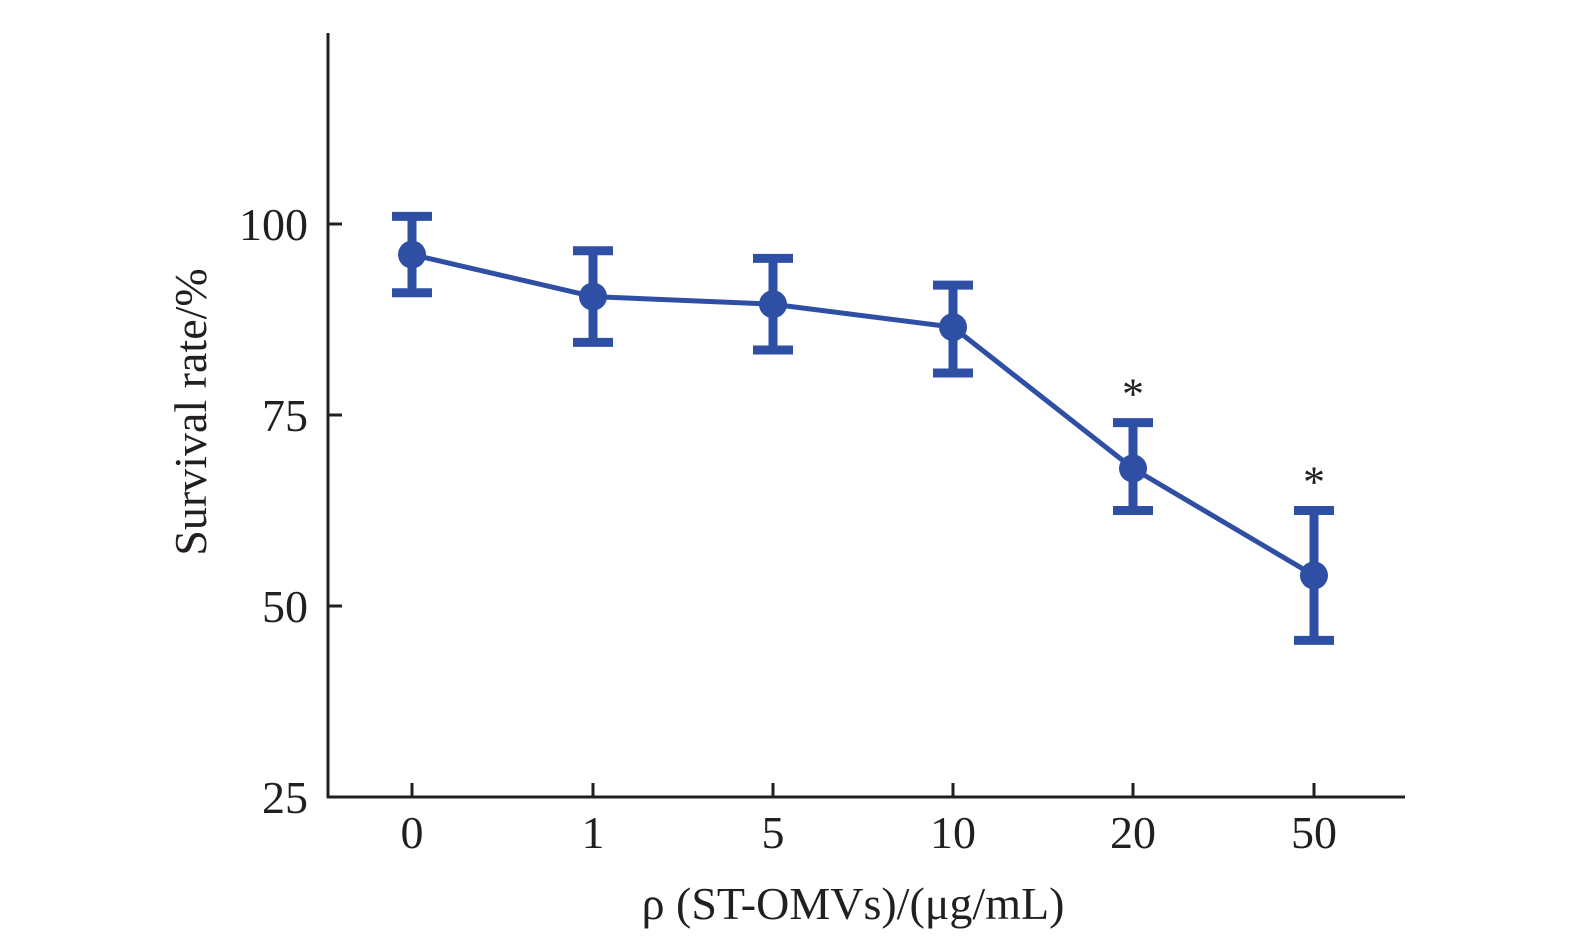 This screenshot has width=1575, height=945. I want to click on y-tick-label: 50, so click(285, 606).